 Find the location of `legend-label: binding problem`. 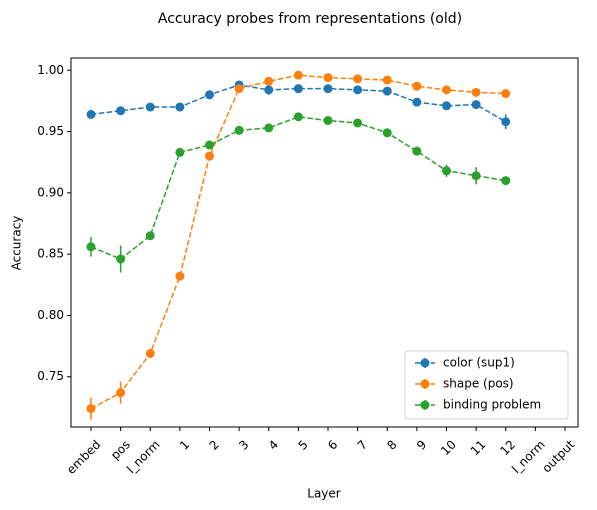

legend-label: binding problem is located at coordinates (492, 405).